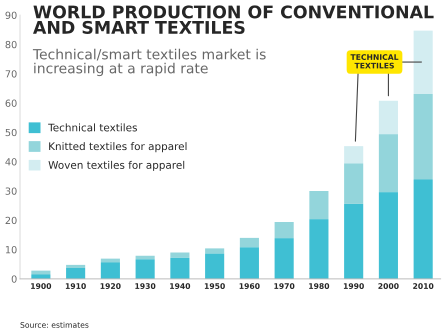 The image size is (445, 336). I want to click on y-tick-label: 10, so click(11, 250).